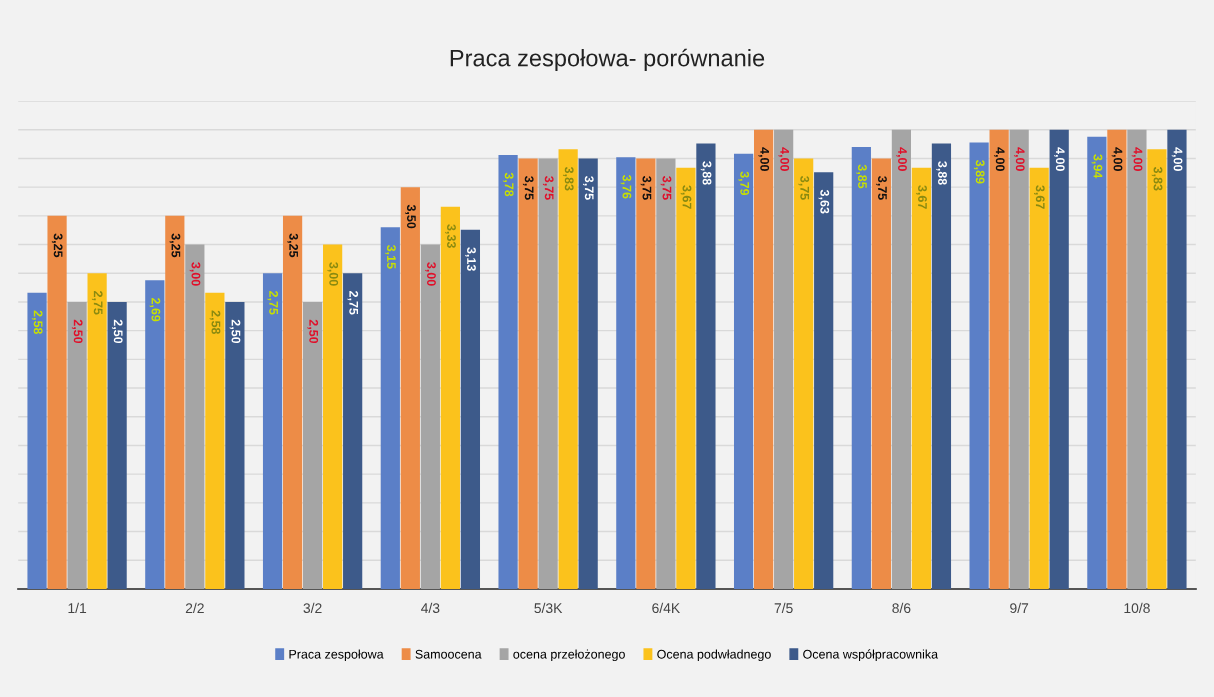 The width and height of the screenshot is (1214, 697). Describe the element at coordinates (861, 176) in the screenshot. I see `data-label: 3,85` at that location.